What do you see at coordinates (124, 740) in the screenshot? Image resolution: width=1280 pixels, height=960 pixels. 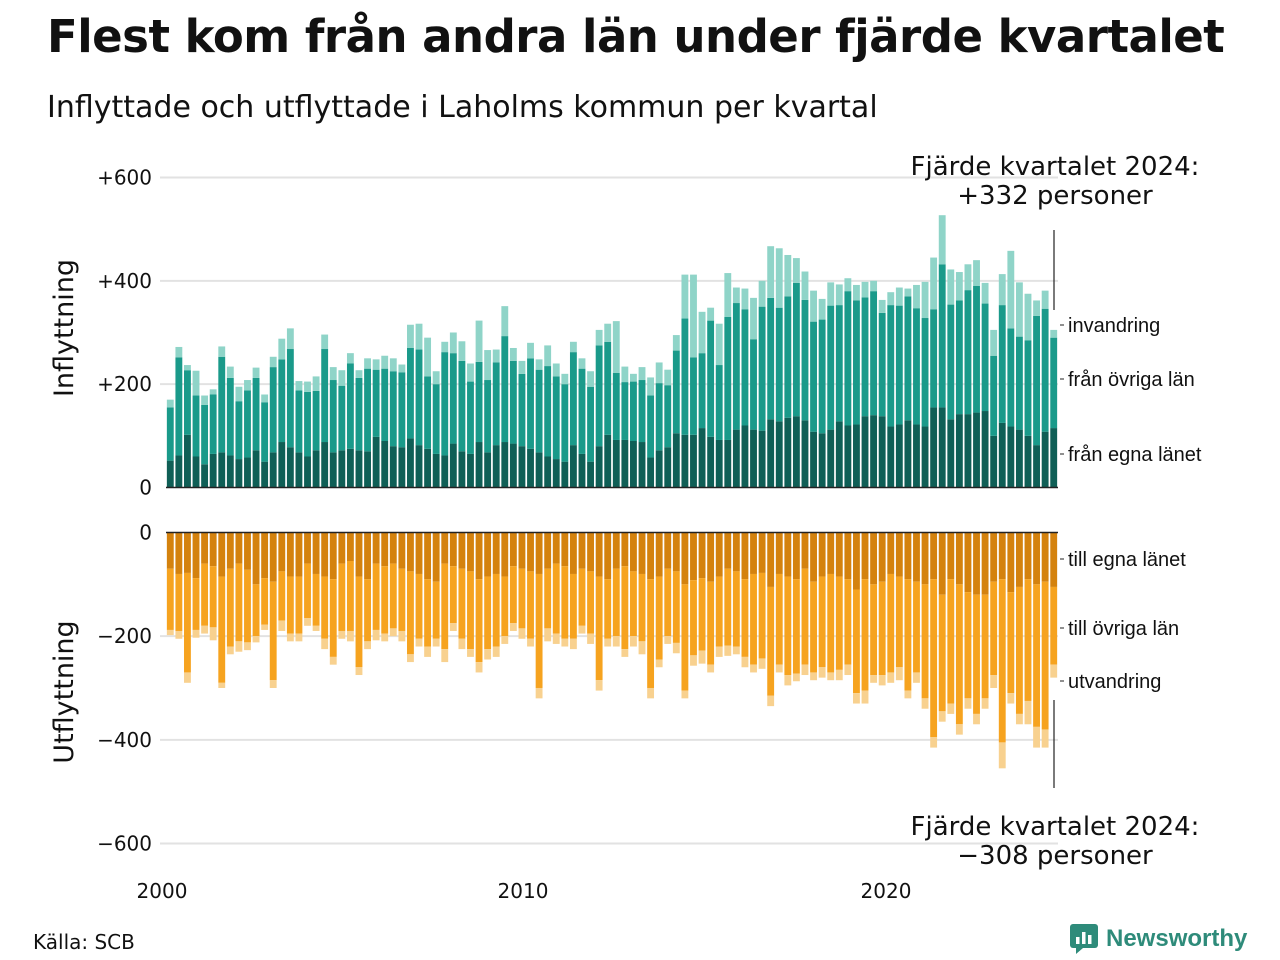 I see `y-tick-label: −400` at bounding box center [124, 740].